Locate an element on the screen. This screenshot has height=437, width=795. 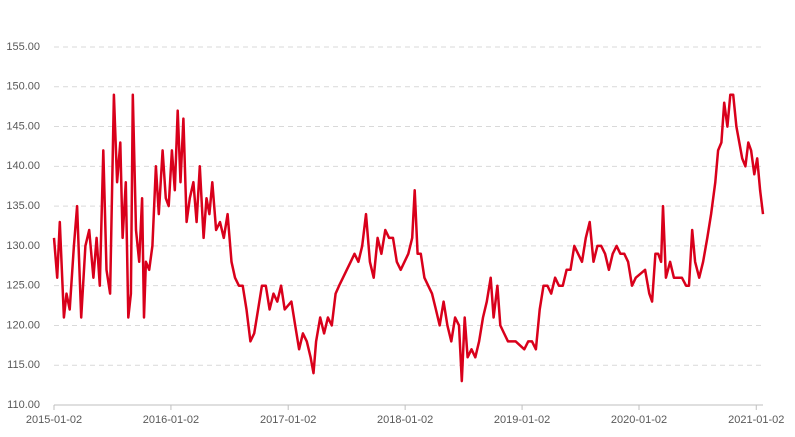
y-tick-label: 130.00 is located at coordinates (23, 246).